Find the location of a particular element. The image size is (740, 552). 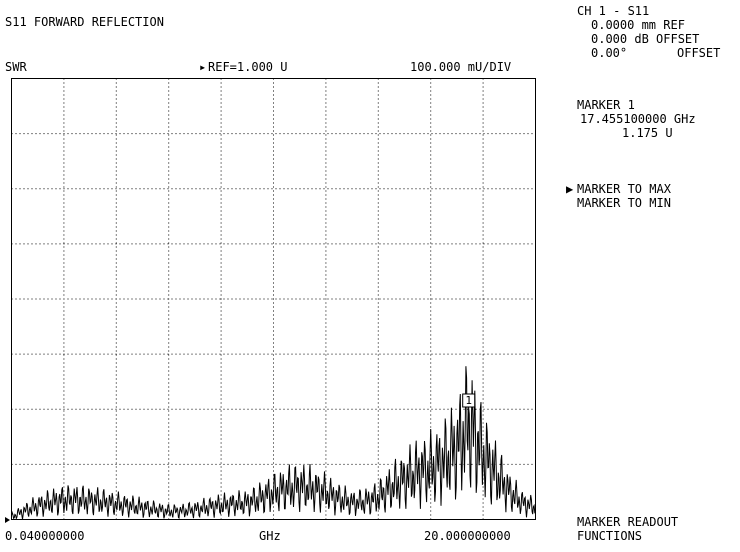

db-offset: 0.000 dB OFFSET is located at coordinates (645, 39).